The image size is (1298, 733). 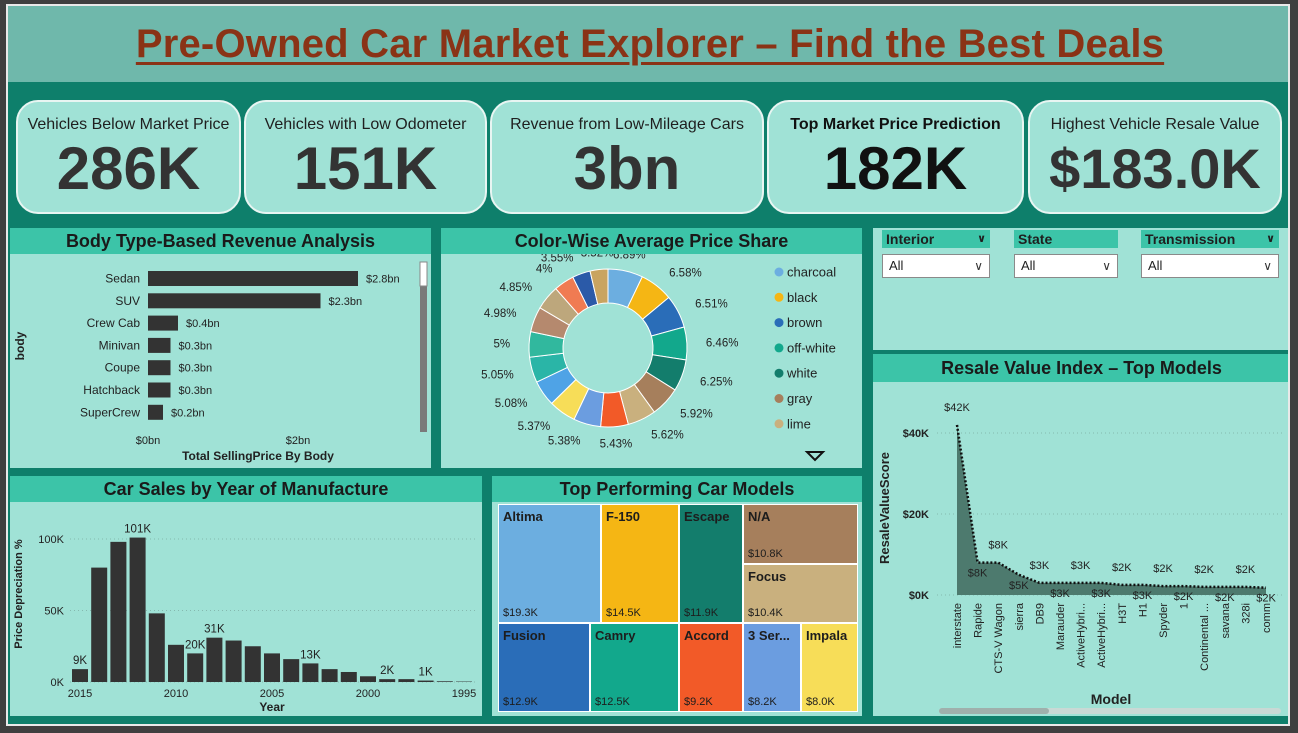 What do you see at coordinates (1210, 266) in the screenshot?
I see `transmission-dropdown: All ∨` at bounding box center [1210, 266].